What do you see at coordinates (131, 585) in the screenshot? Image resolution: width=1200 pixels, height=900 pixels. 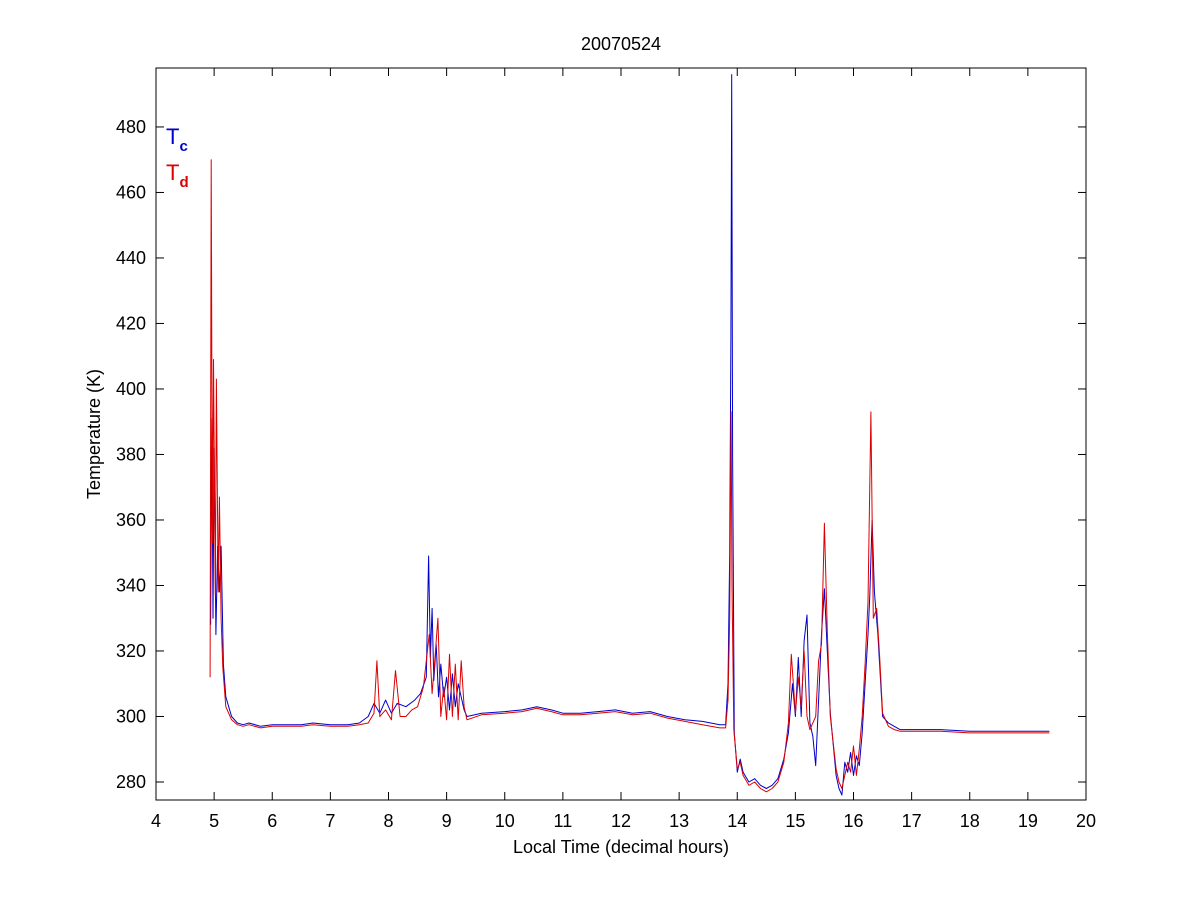 I see `y-tick-label: 340` at bounding box center [131, 585].